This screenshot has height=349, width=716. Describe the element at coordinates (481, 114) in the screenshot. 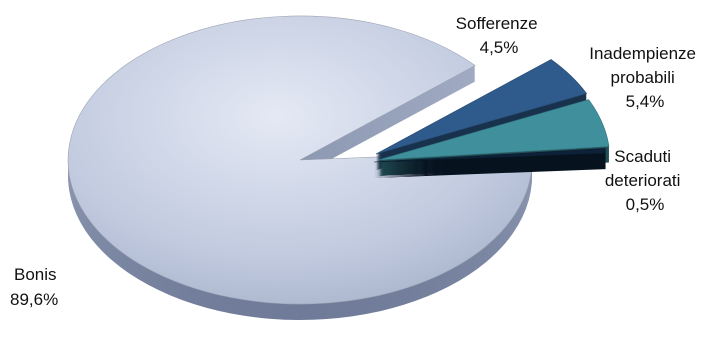

I see `slice-sofferenze` at that location.